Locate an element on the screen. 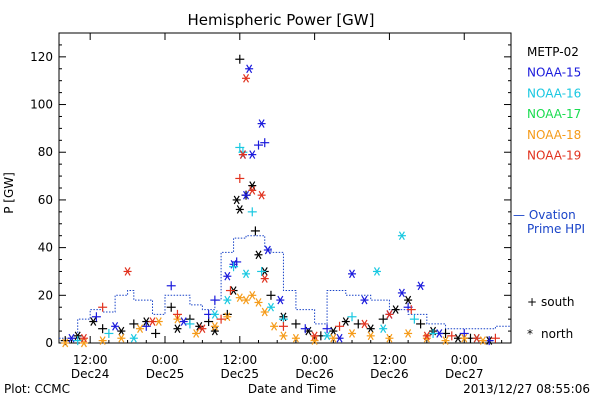  legend-symbol: + is located at coordinates (532, 302).